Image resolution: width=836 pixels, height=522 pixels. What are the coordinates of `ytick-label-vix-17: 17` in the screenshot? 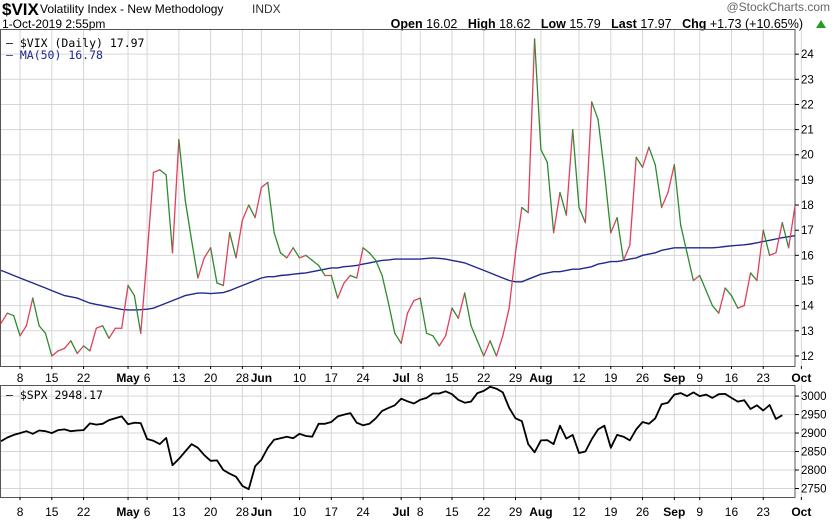 It's located at (807, 231).